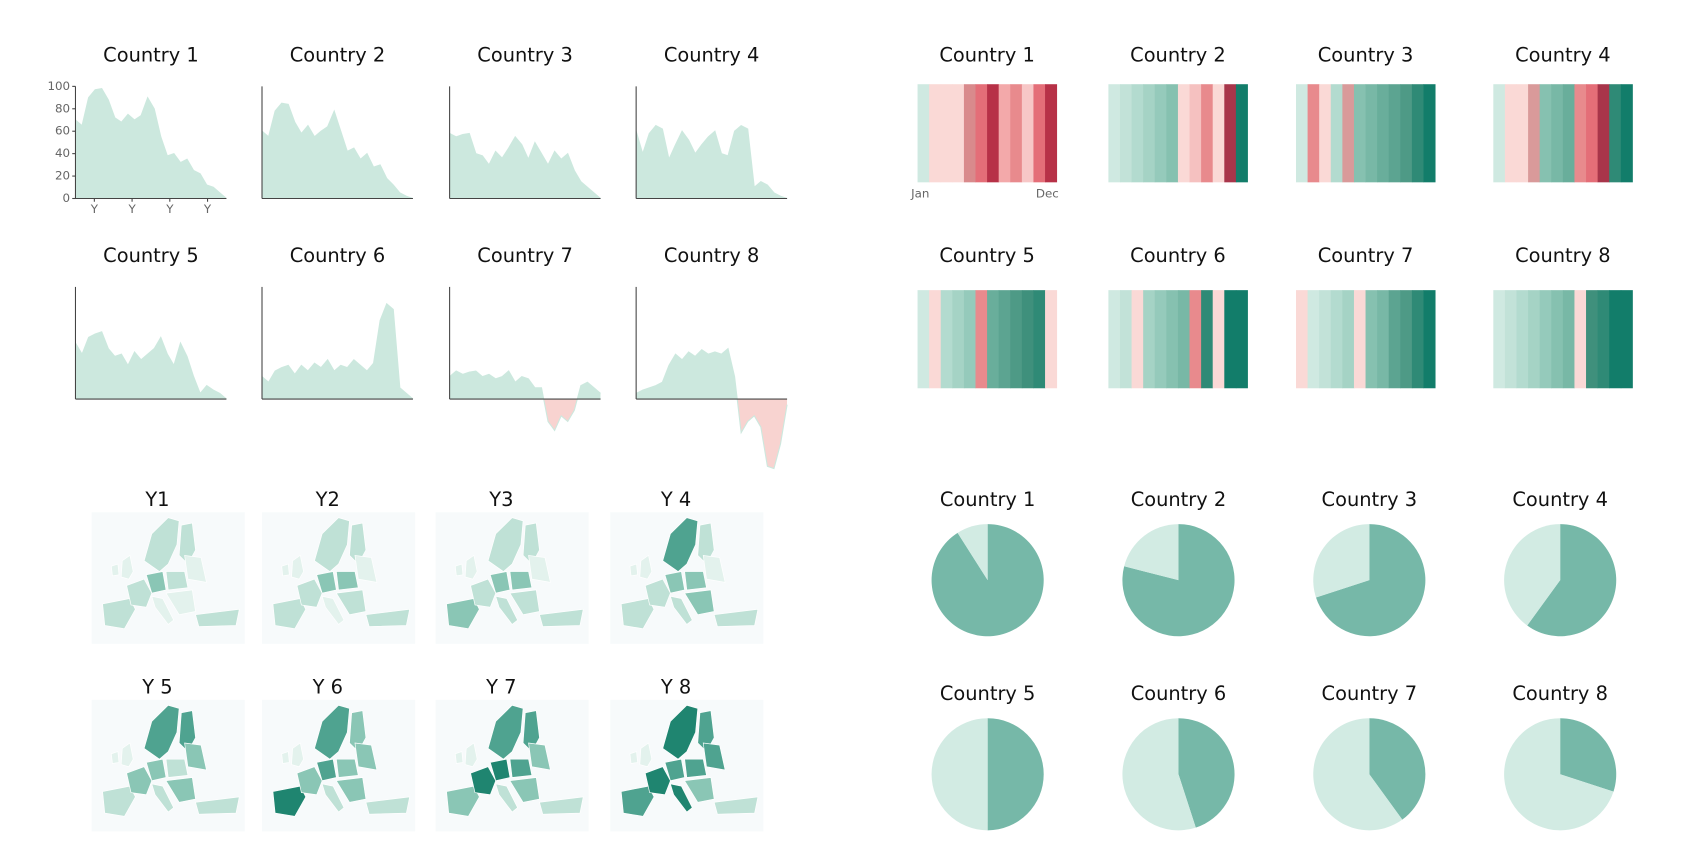  What do you see at coordinates (500, 499) in the screenshot?
I see `chart-title: Y3` at bounding box center [500, 499].